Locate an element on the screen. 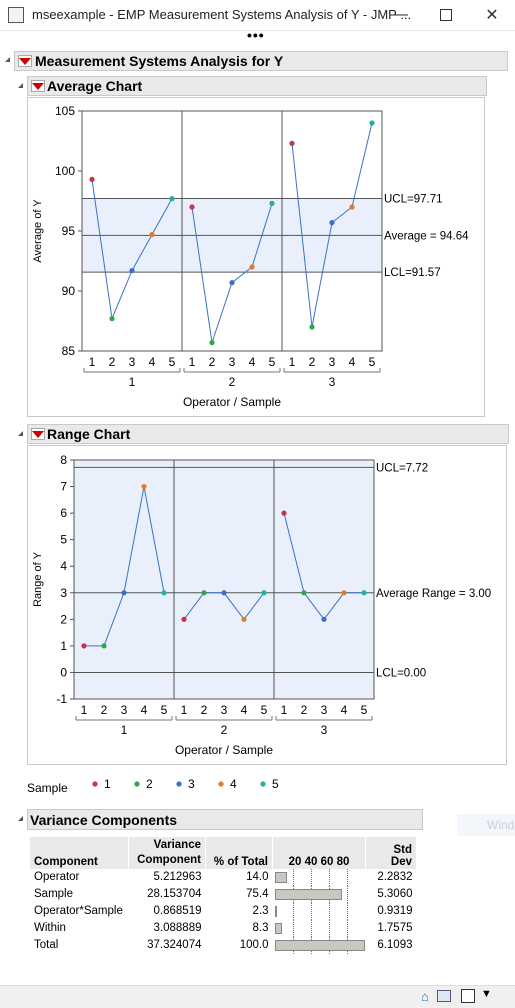 The height and width of the screenshot is (1008, 515). legend-label: 4 is located at coordinates (233, 784).